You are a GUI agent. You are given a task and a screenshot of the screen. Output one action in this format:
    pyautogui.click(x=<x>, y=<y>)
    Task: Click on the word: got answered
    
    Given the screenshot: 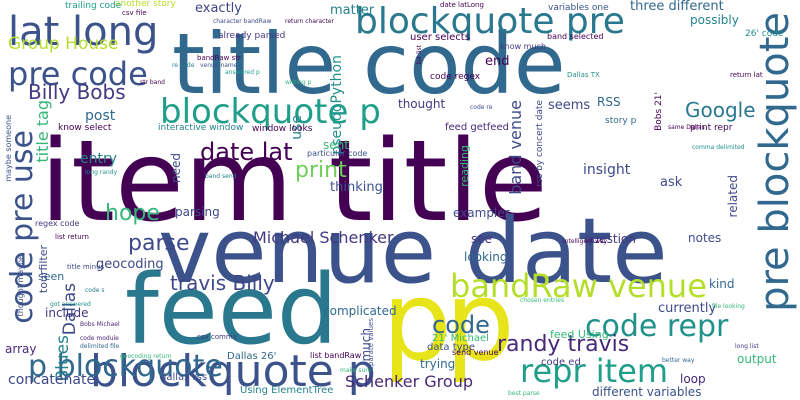 What is the action you would take?
    pyautogui.click(x=70, y=304)
    